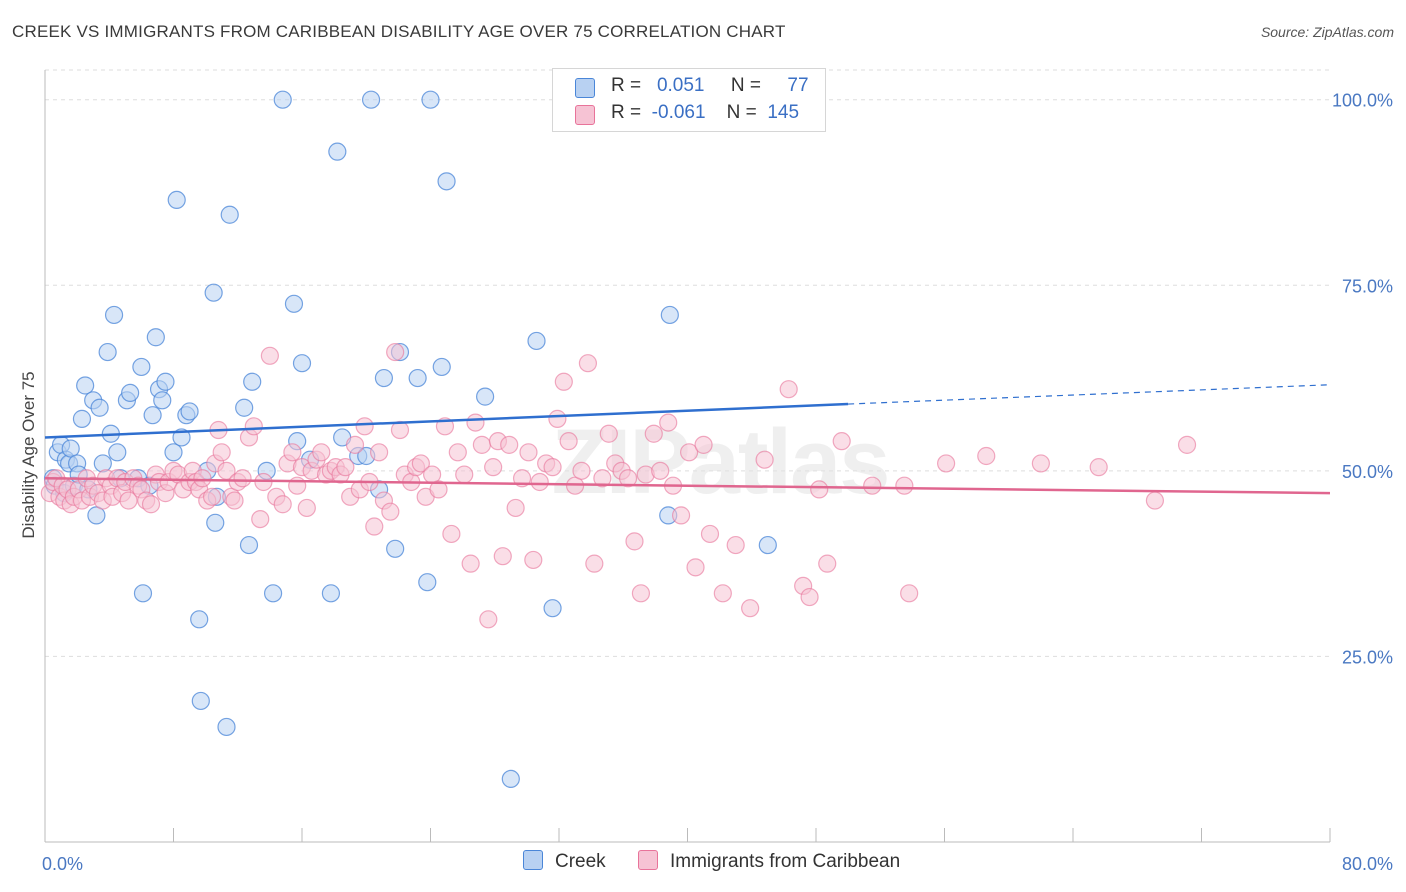 Image resolution: width=1406 pixels, height=892 pixels. Describe the element at coordinates (28, 454) in the screenshot. I see `y-axis-label: Disability Age Over 75` at that location.